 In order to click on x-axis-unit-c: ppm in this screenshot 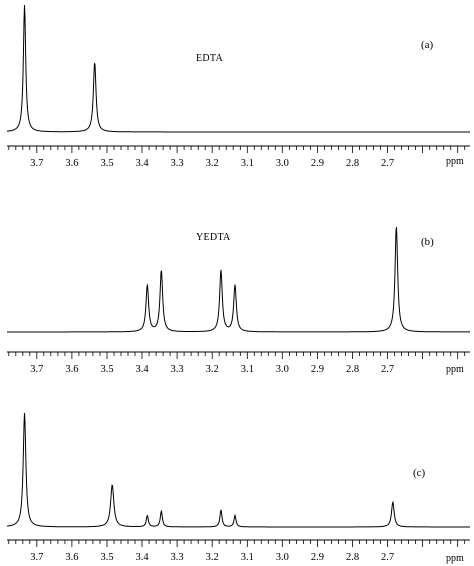, I will do `click(455, 558)`.